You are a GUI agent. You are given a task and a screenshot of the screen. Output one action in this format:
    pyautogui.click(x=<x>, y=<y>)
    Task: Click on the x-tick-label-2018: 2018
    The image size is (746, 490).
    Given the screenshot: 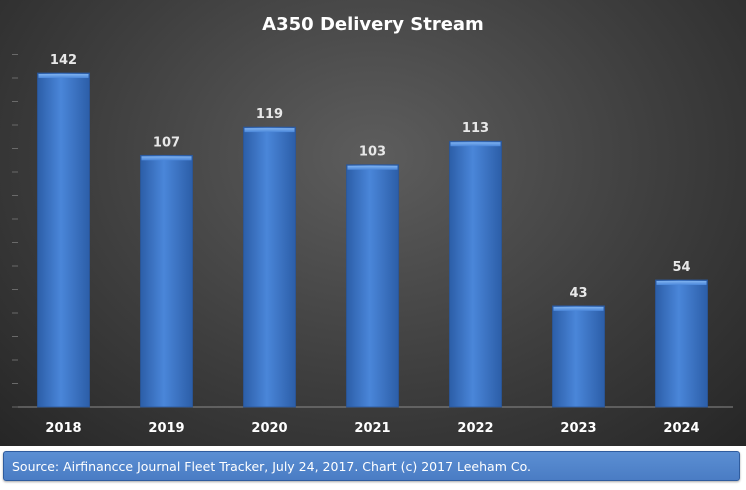 What is the action you would take?
    pyautogui.click(x=63, y=428)
    